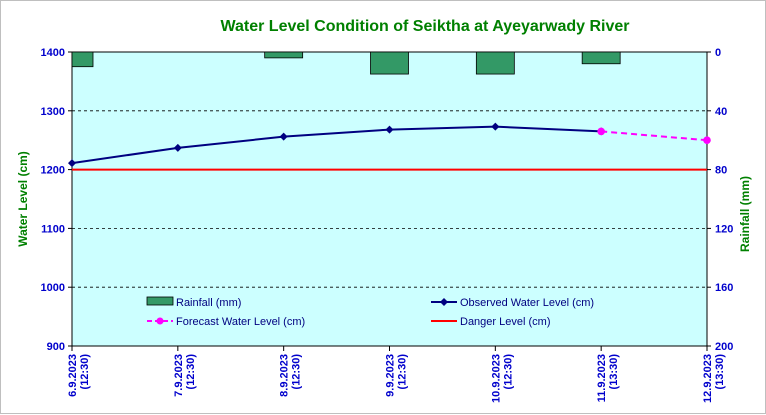 This screenshot has height=415, width=766. Describe the element at coordinates (745, 214) in the screenshot. I see `y2-axis-label: Rainfall (mm)` at that location.